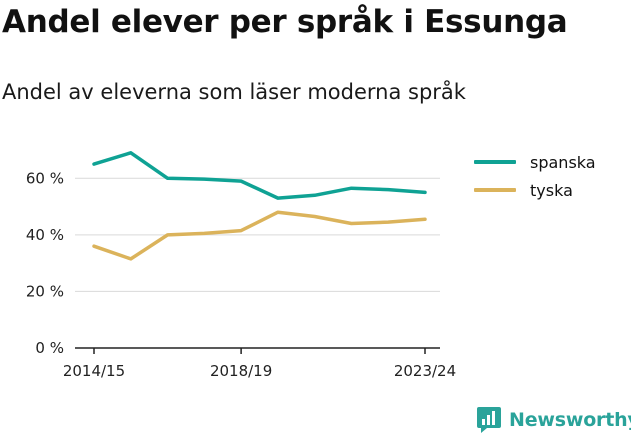 The height and width of the screenshot is (439, 631). I want to click on legend-label-tyska: tyska, so click(551, 190).